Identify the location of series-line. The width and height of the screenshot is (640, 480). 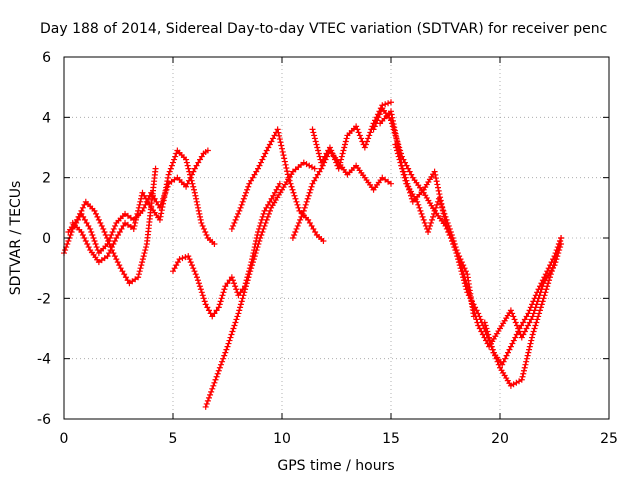
(522, 301).